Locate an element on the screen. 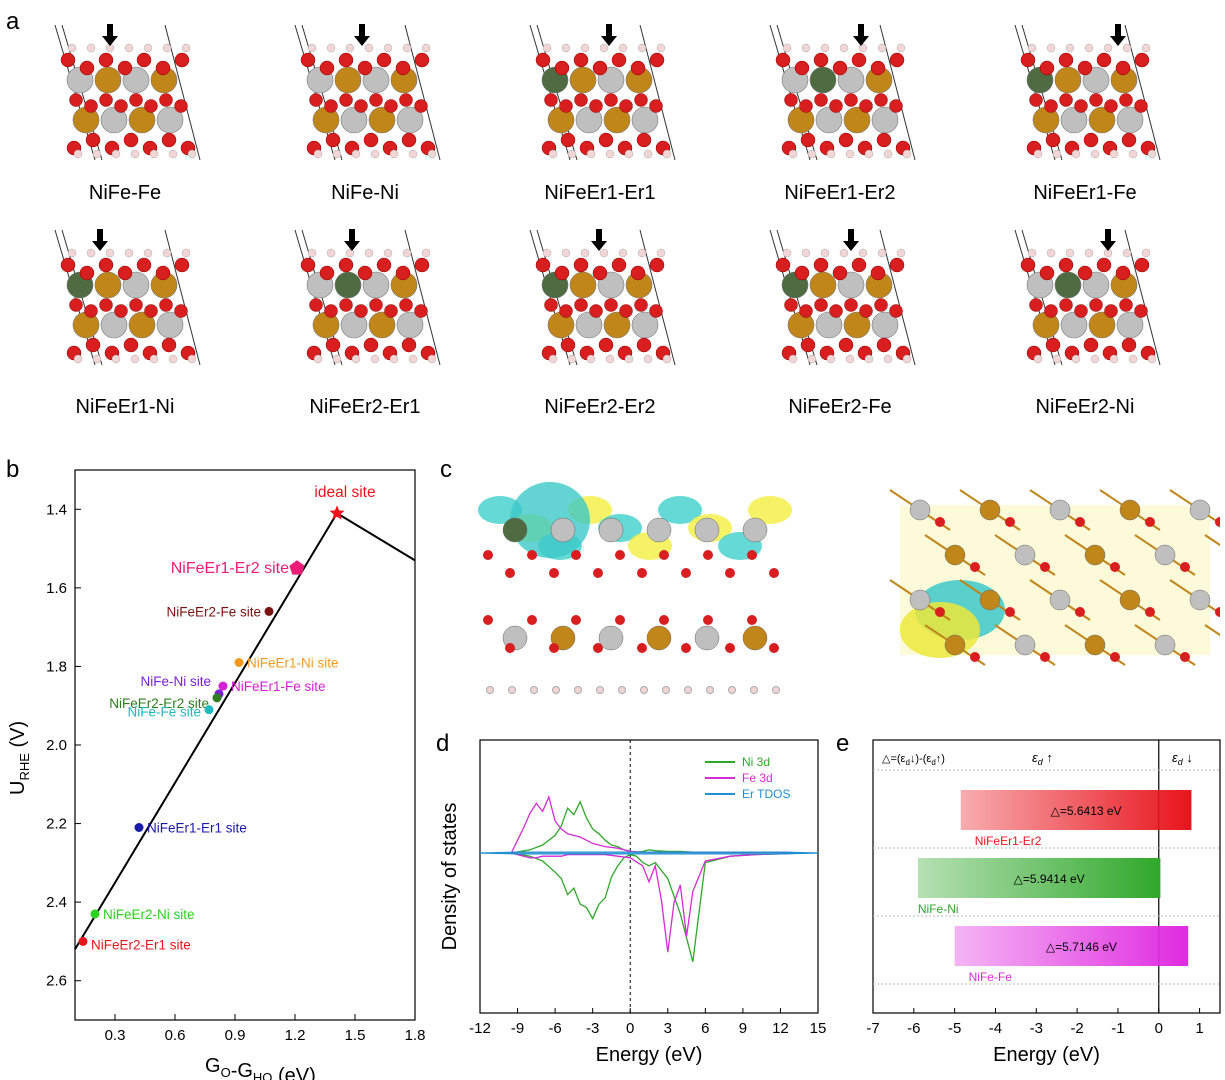 The width and height of the screenshot is (1225, 1080). x-tick-label: 9 is located at coordinates (743, 1028).